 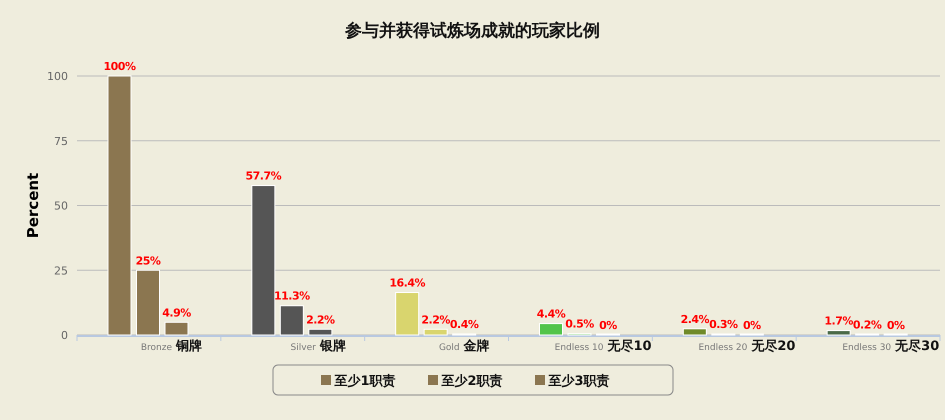 I want to click on x-tick-label: Endless 20, so click(x=723, y=348).